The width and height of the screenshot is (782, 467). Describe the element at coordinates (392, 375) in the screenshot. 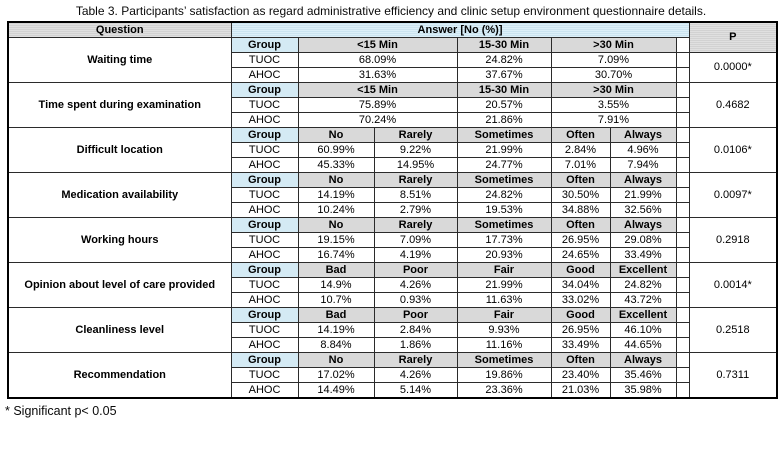

I see `data-row: TUOC 17.02% 4.26% 19.86% 23.40% 35.46%` at that location.